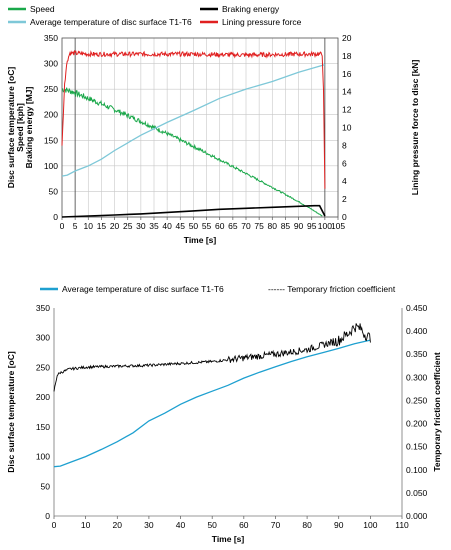 This screenshot has height=550, width=451. I want to click on y-right-tick-label: 14, so click(347, 92).